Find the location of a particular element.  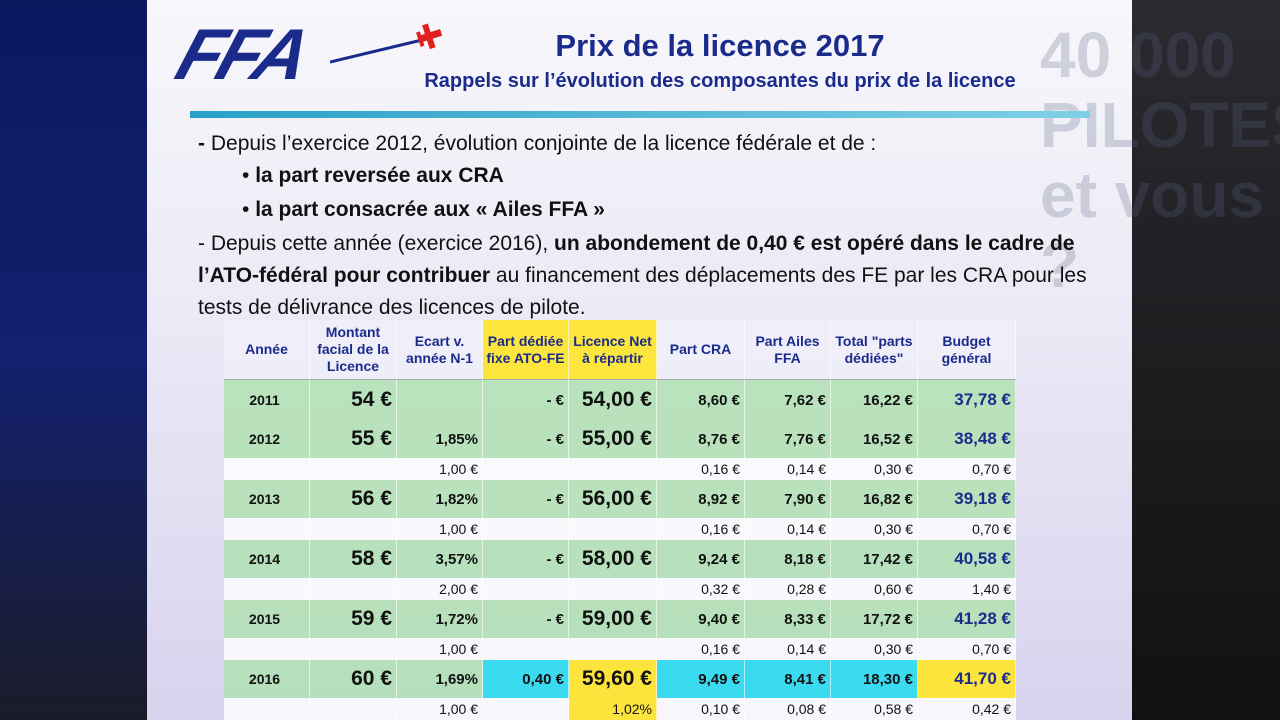

table-cell: 2016 is located at coordinates (267, 679).